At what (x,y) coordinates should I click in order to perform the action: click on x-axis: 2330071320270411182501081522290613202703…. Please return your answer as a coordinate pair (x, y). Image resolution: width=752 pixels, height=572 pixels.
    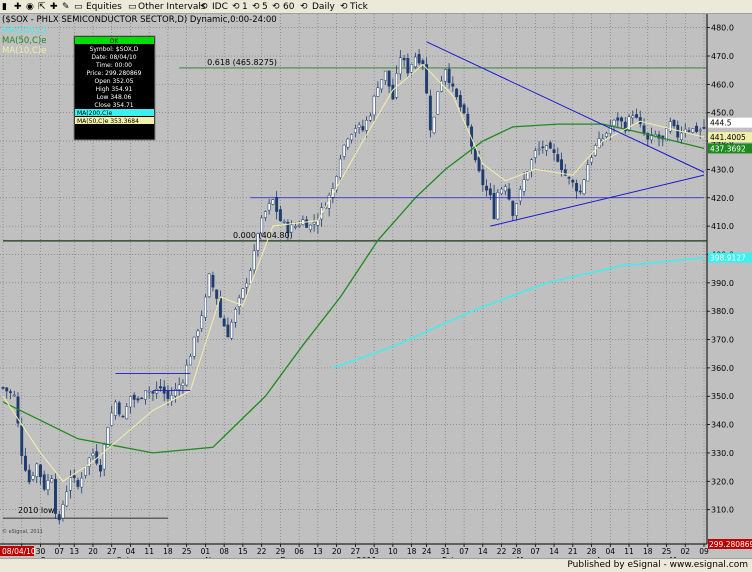
    Looking at the image, I should click on (363, 551).